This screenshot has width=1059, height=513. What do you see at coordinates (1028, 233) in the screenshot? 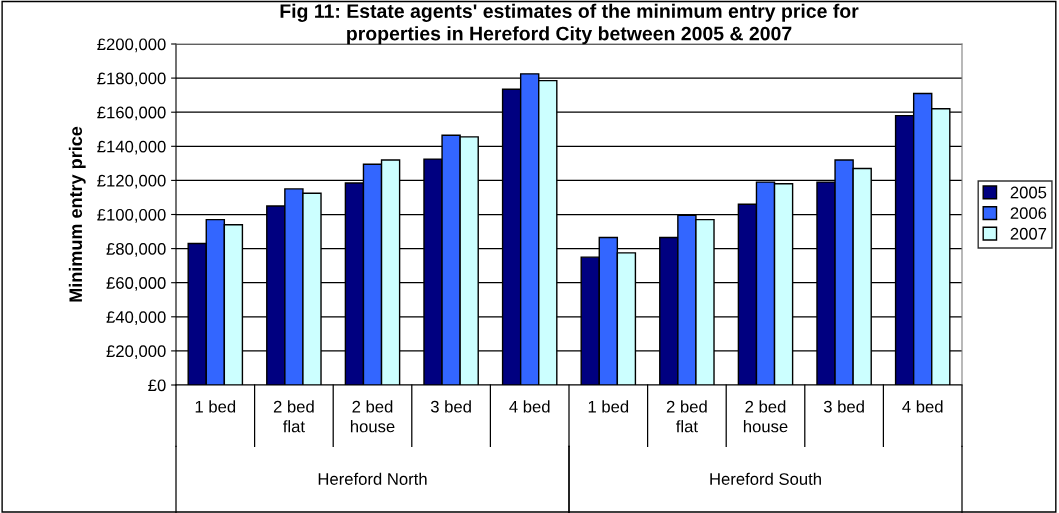
I see `legend-label: 2007` at bounding box center [1028, 233].